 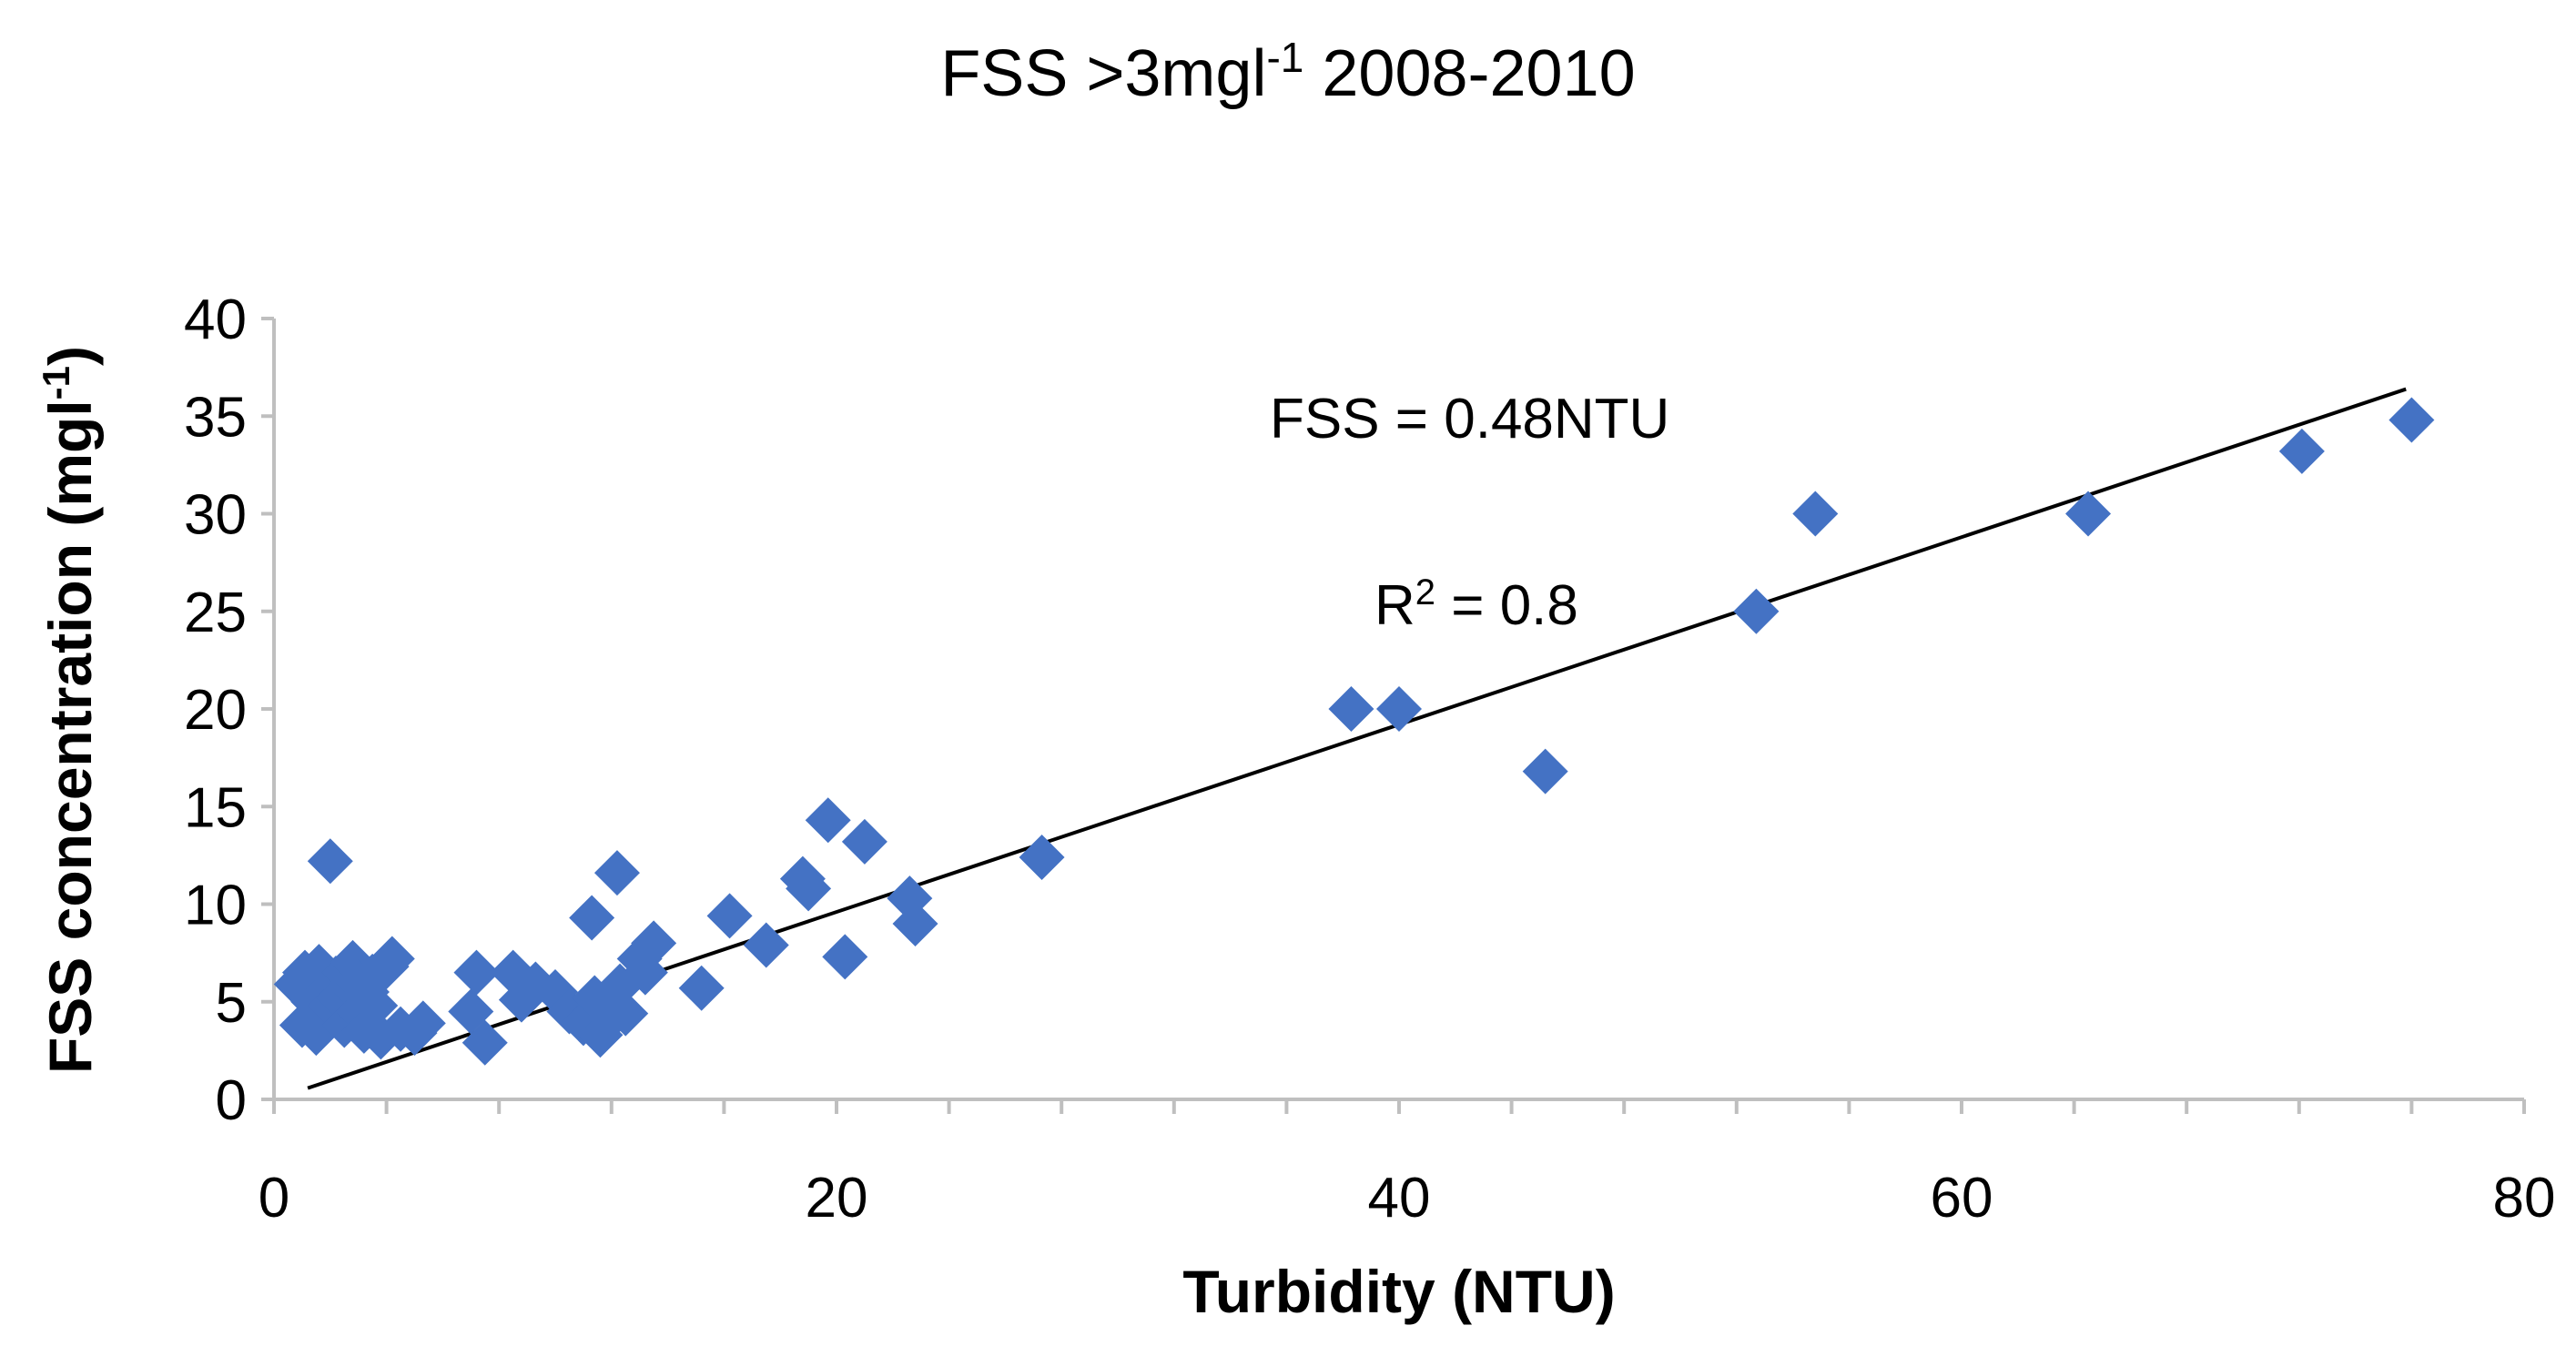 I want to click on y-tick-label: 40, so click(x=215, y=319).